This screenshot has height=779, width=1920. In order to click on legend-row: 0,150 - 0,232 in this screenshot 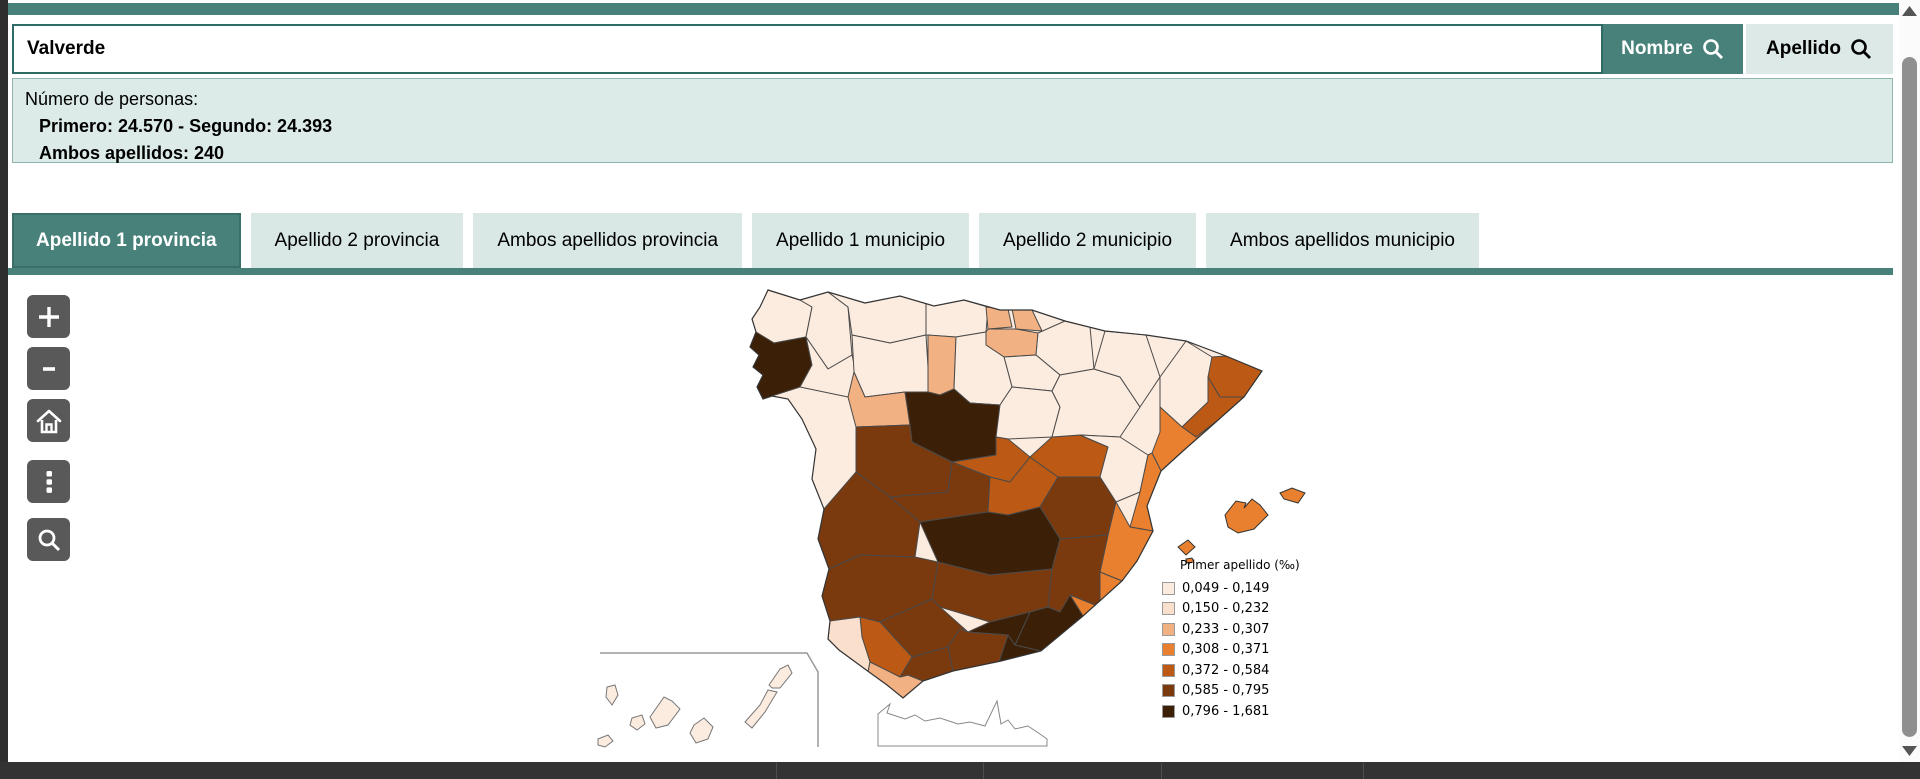, I will do `click(1231, 609)`.